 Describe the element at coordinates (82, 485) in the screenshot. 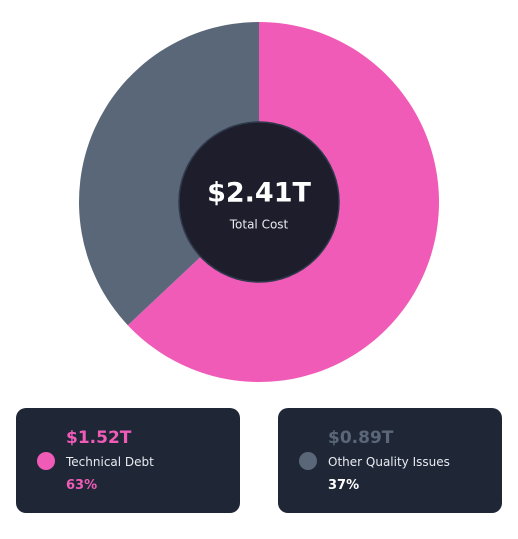

I see `value-label: 63%` at that location.